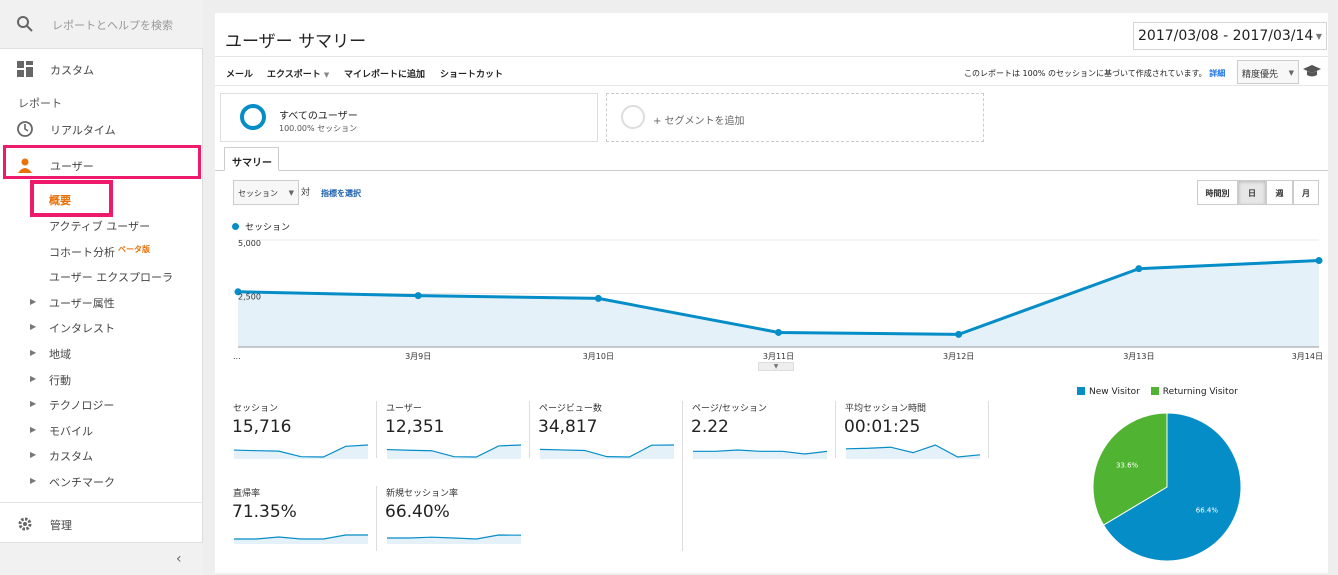 The width and height of the screenshot is (1338, 575). I want to click on metric-label: 直帰率, so click(247, 494).